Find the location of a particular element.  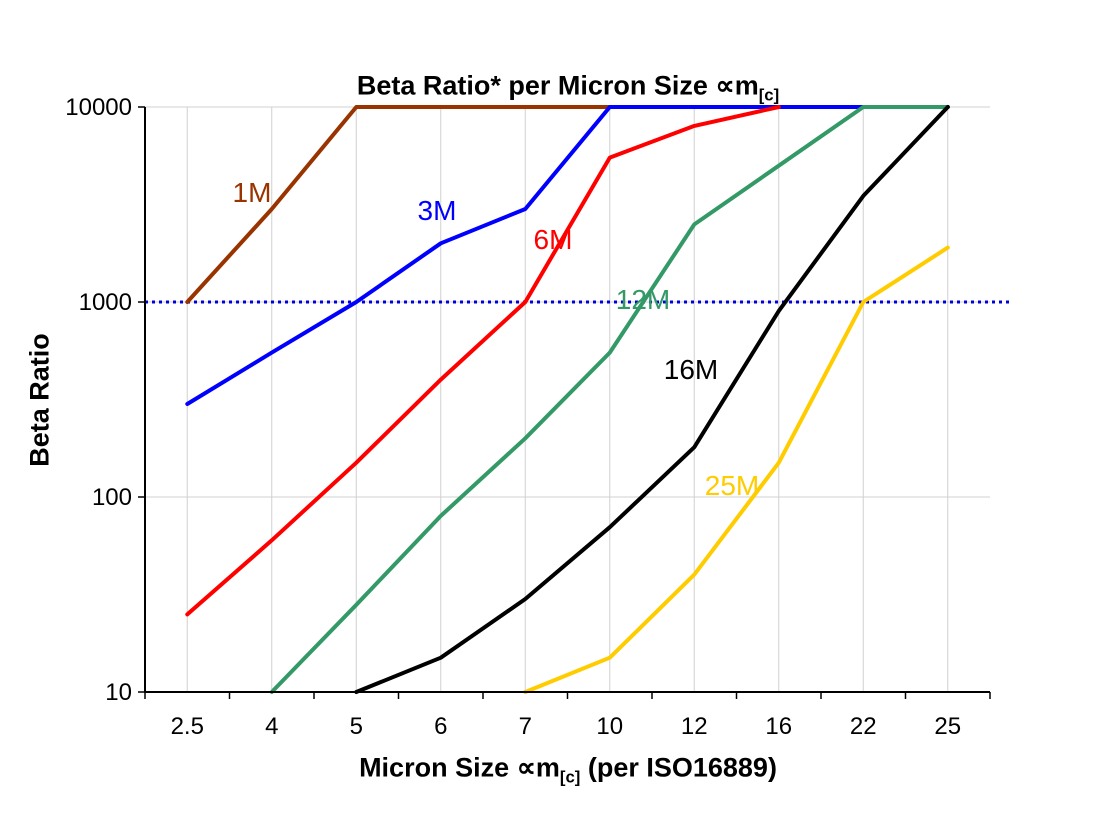

y-tick-label: 1000 is located at coordinates (105, 302).